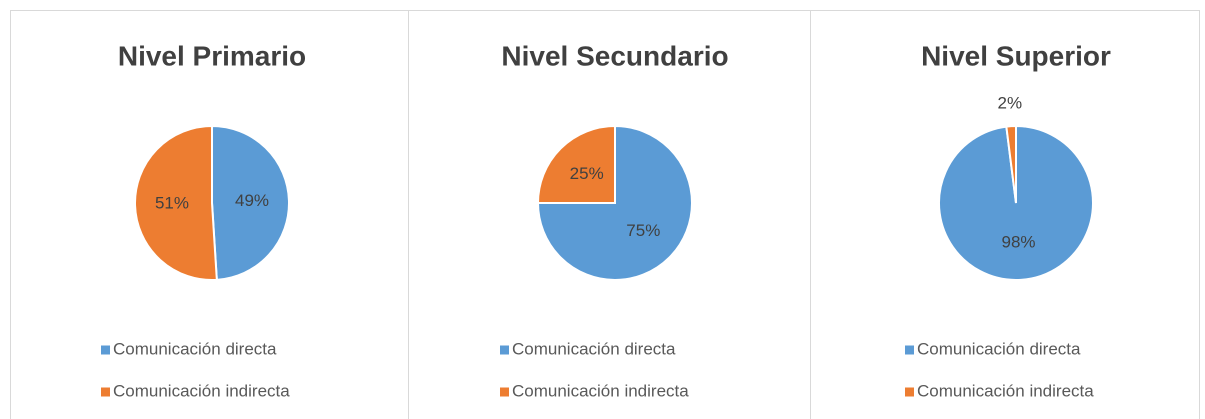 The width and height of the screenshot is (1205, 419). What do you see at coordinates (1018, 241) in the screenshot?
I see `data-label: 98%` at bounding box center [1018, 241].